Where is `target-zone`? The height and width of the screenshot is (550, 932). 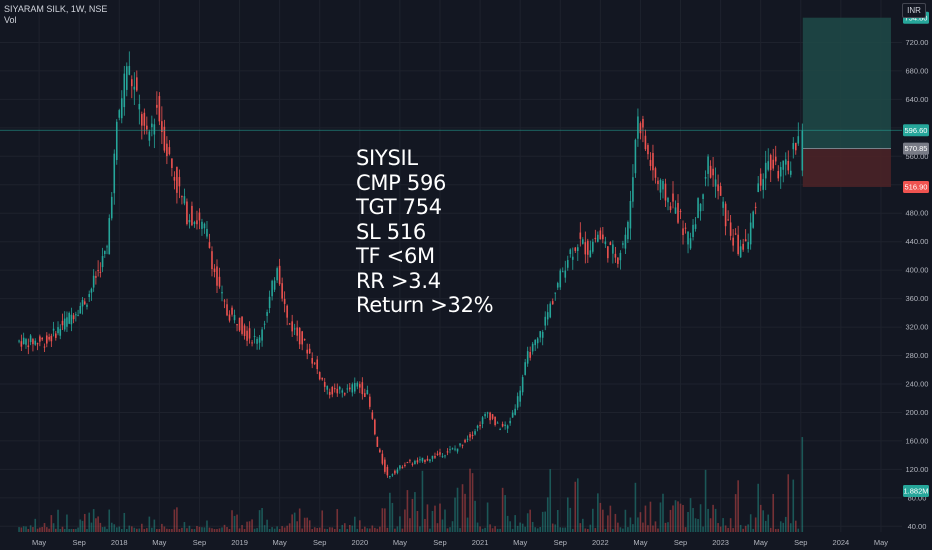
target-zone is located at coordinates (846, 83).